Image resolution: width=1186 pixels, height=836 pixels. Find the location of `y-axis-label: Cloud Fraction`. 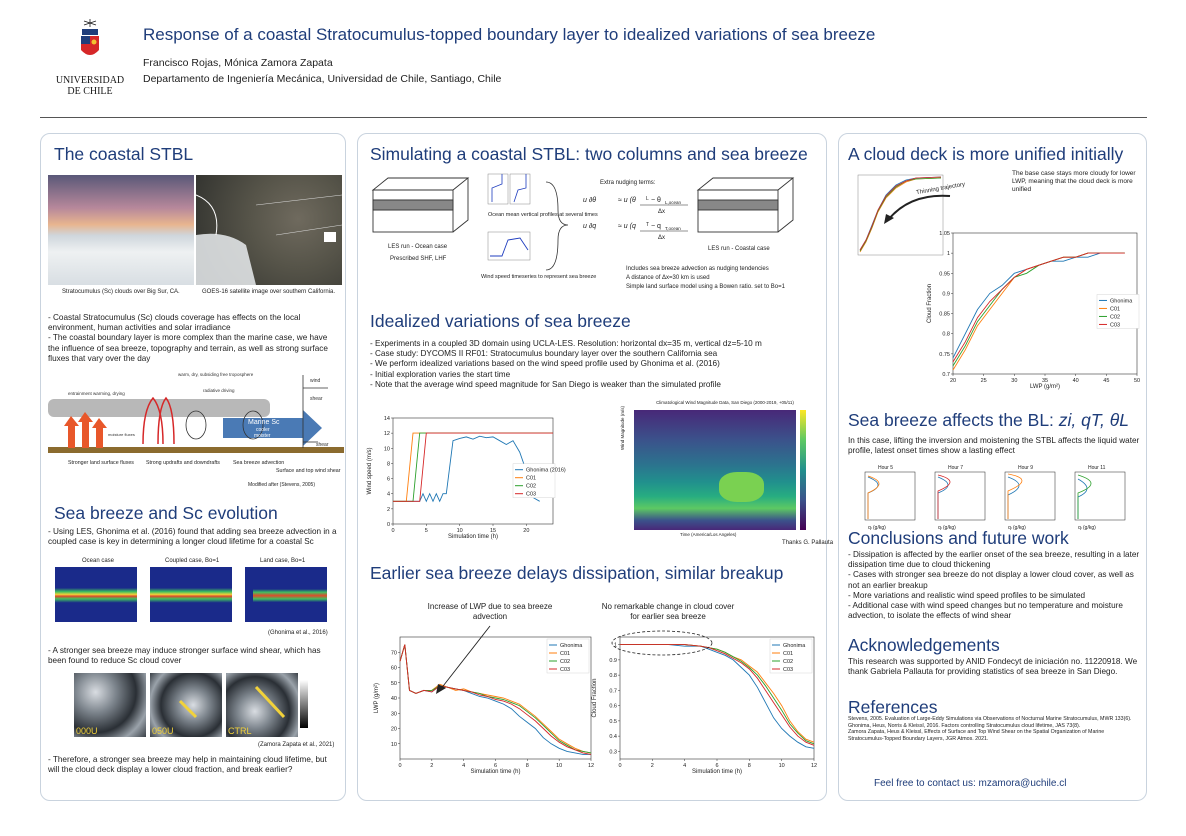

y-axis-label: Cloud Fraction is located at coordinates (595, 697).